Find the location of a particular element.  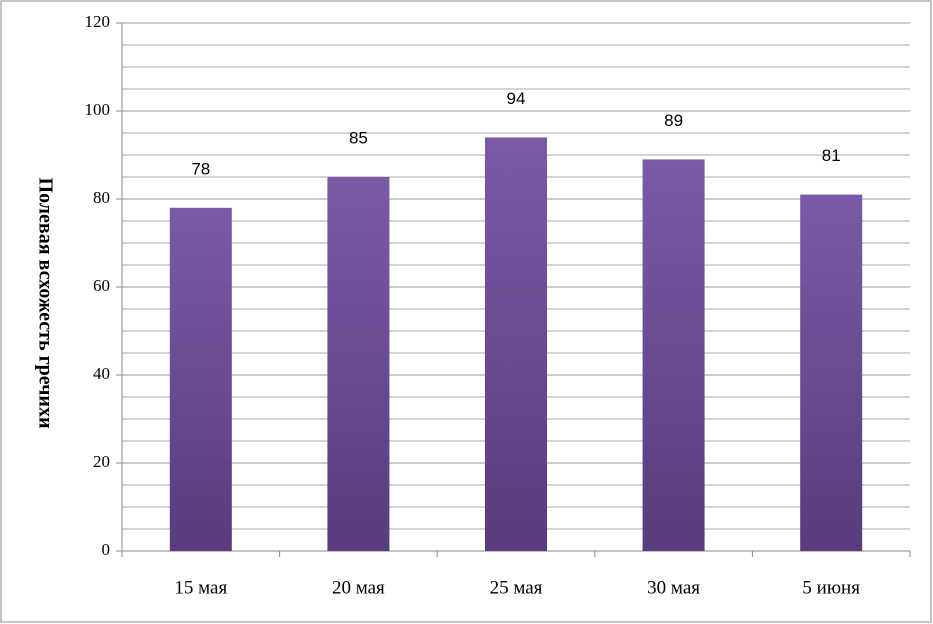

data-label: 81 is located at coordinates (831, 155).